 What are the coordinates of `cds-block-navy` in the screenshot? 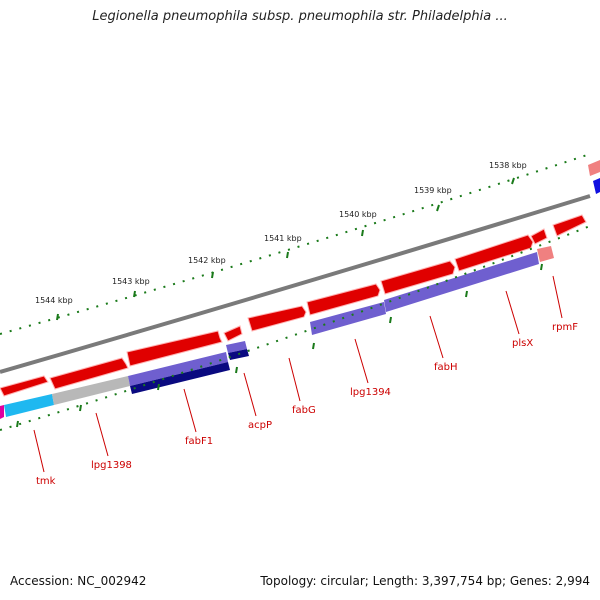 It's located at (180, 378).